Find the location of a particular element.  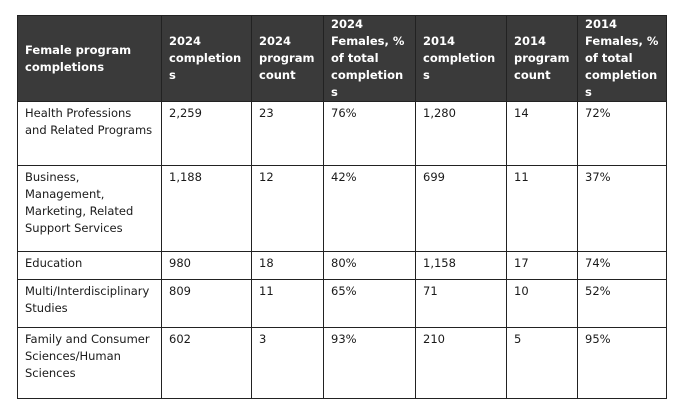

table-cell: 52% is located at coordinates (622, 303).